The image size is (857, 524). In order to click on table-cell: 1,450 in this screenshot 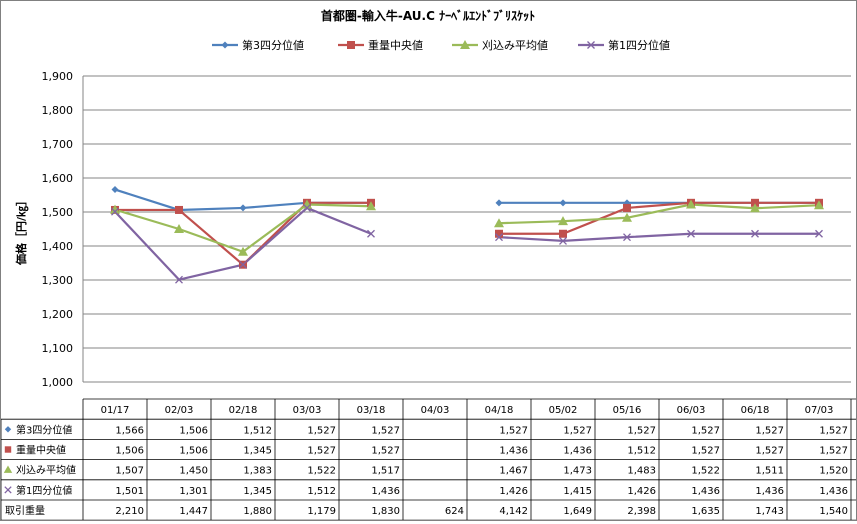, I will do `click(193, 471)`.